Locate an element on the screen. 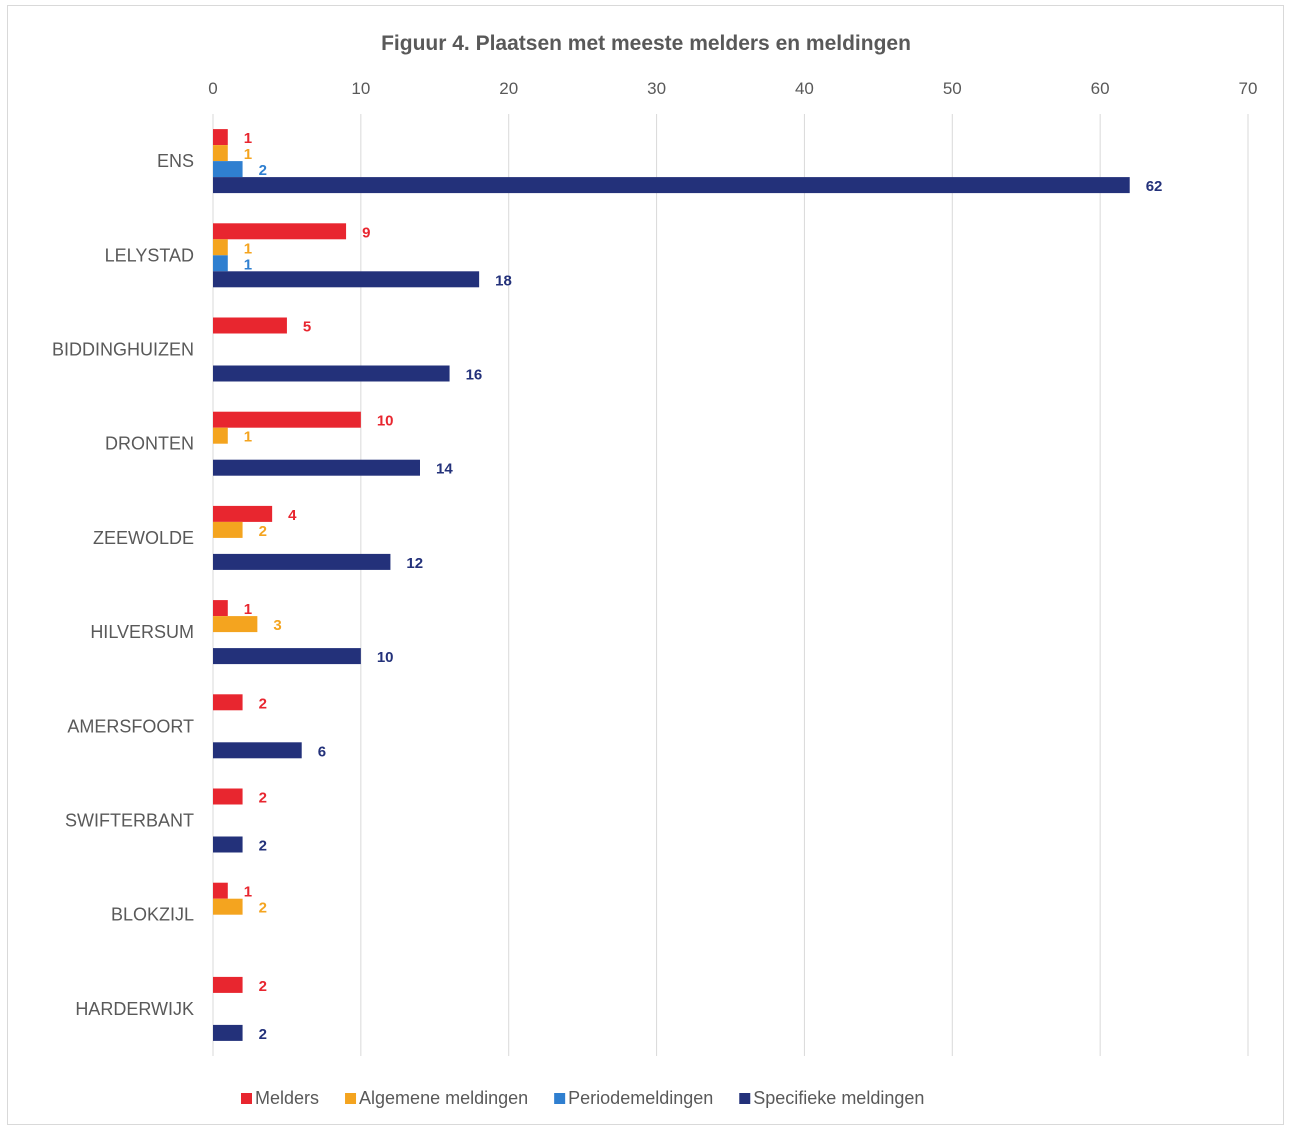  x-tick-label: 10 is located at coordinates (360, 88).